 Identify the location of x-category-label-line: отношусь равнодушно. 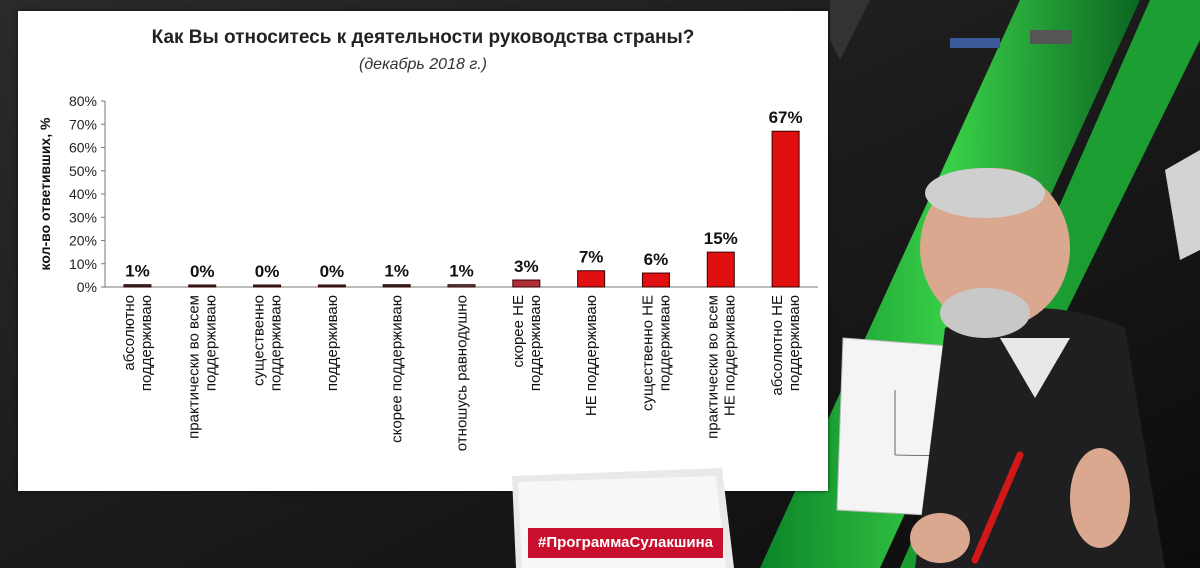
(462, 373).